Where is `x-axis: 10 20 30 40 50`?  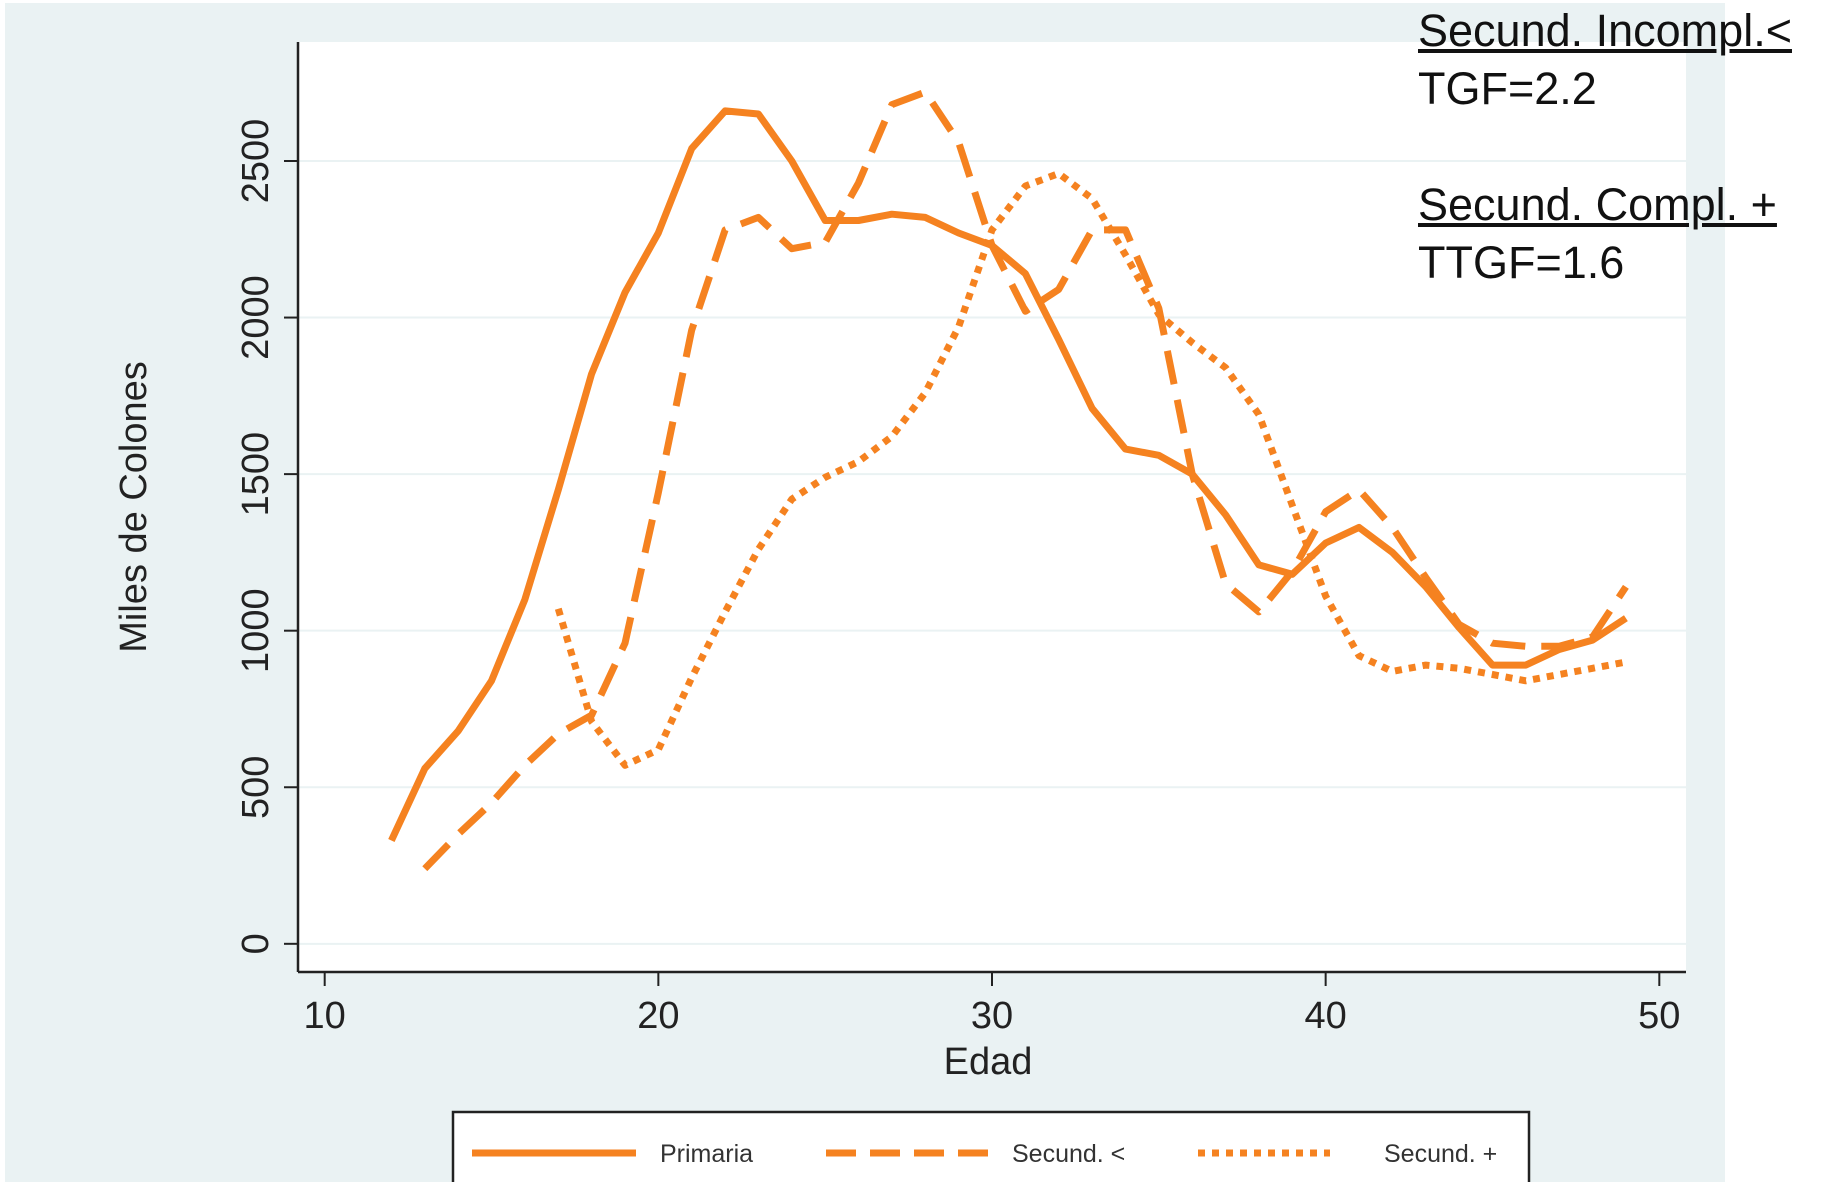
x-axis: 10 20 30 40 50 is located at coordinates (992, 1003).